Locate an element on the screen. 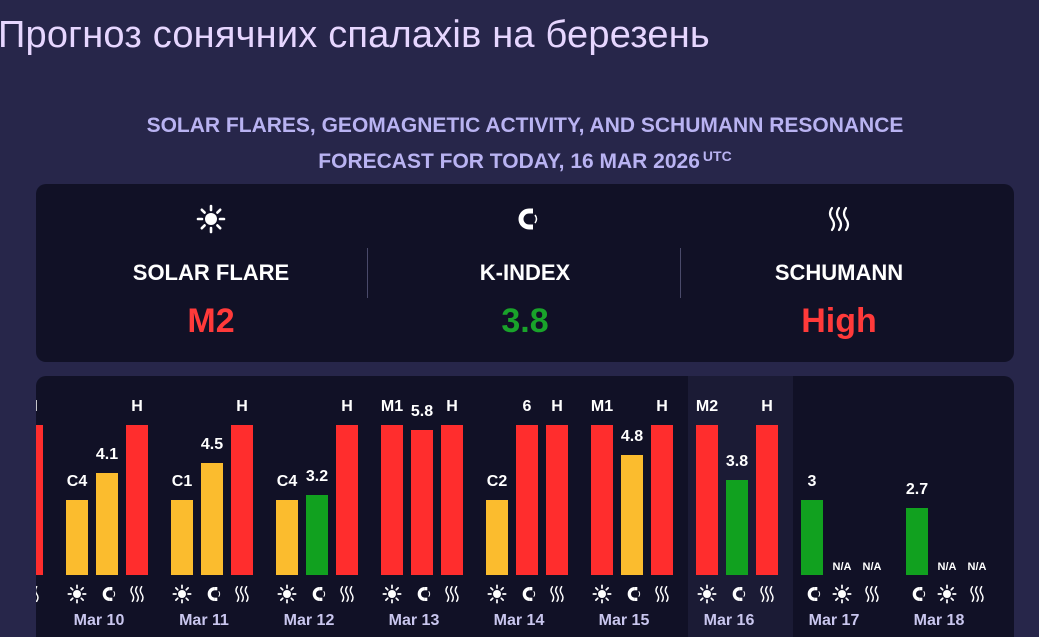  schumann-label: SCHUMANN is located at coordinates (839, 272).